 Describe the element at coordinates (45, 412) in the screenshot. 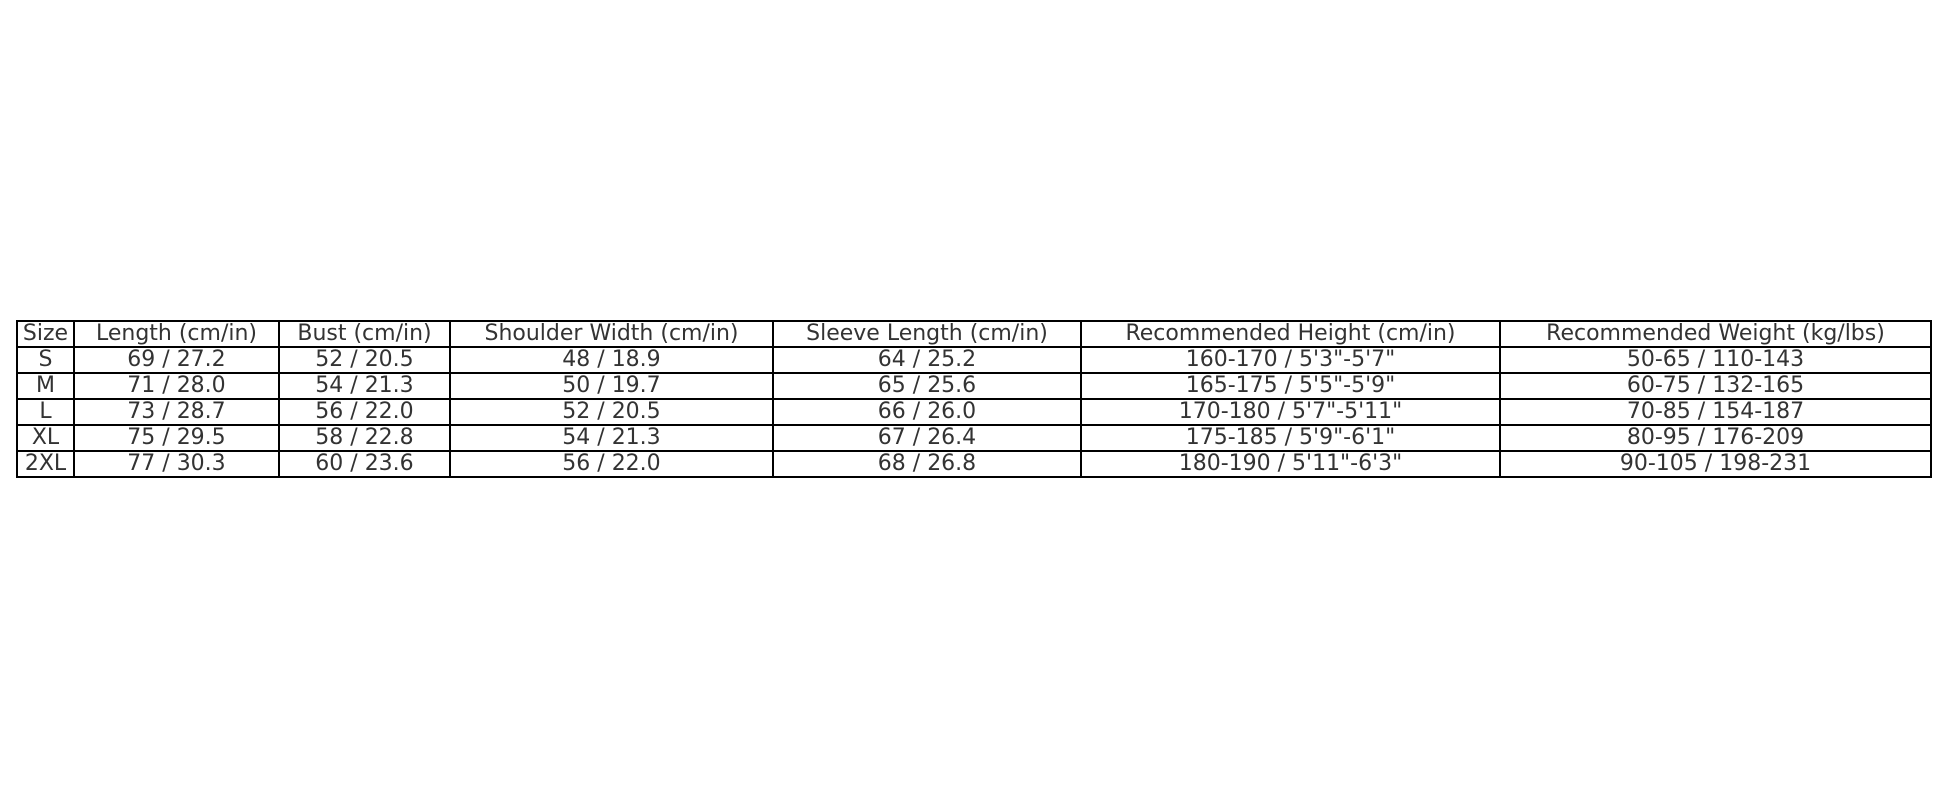

I see `table-cell: L` at that location.